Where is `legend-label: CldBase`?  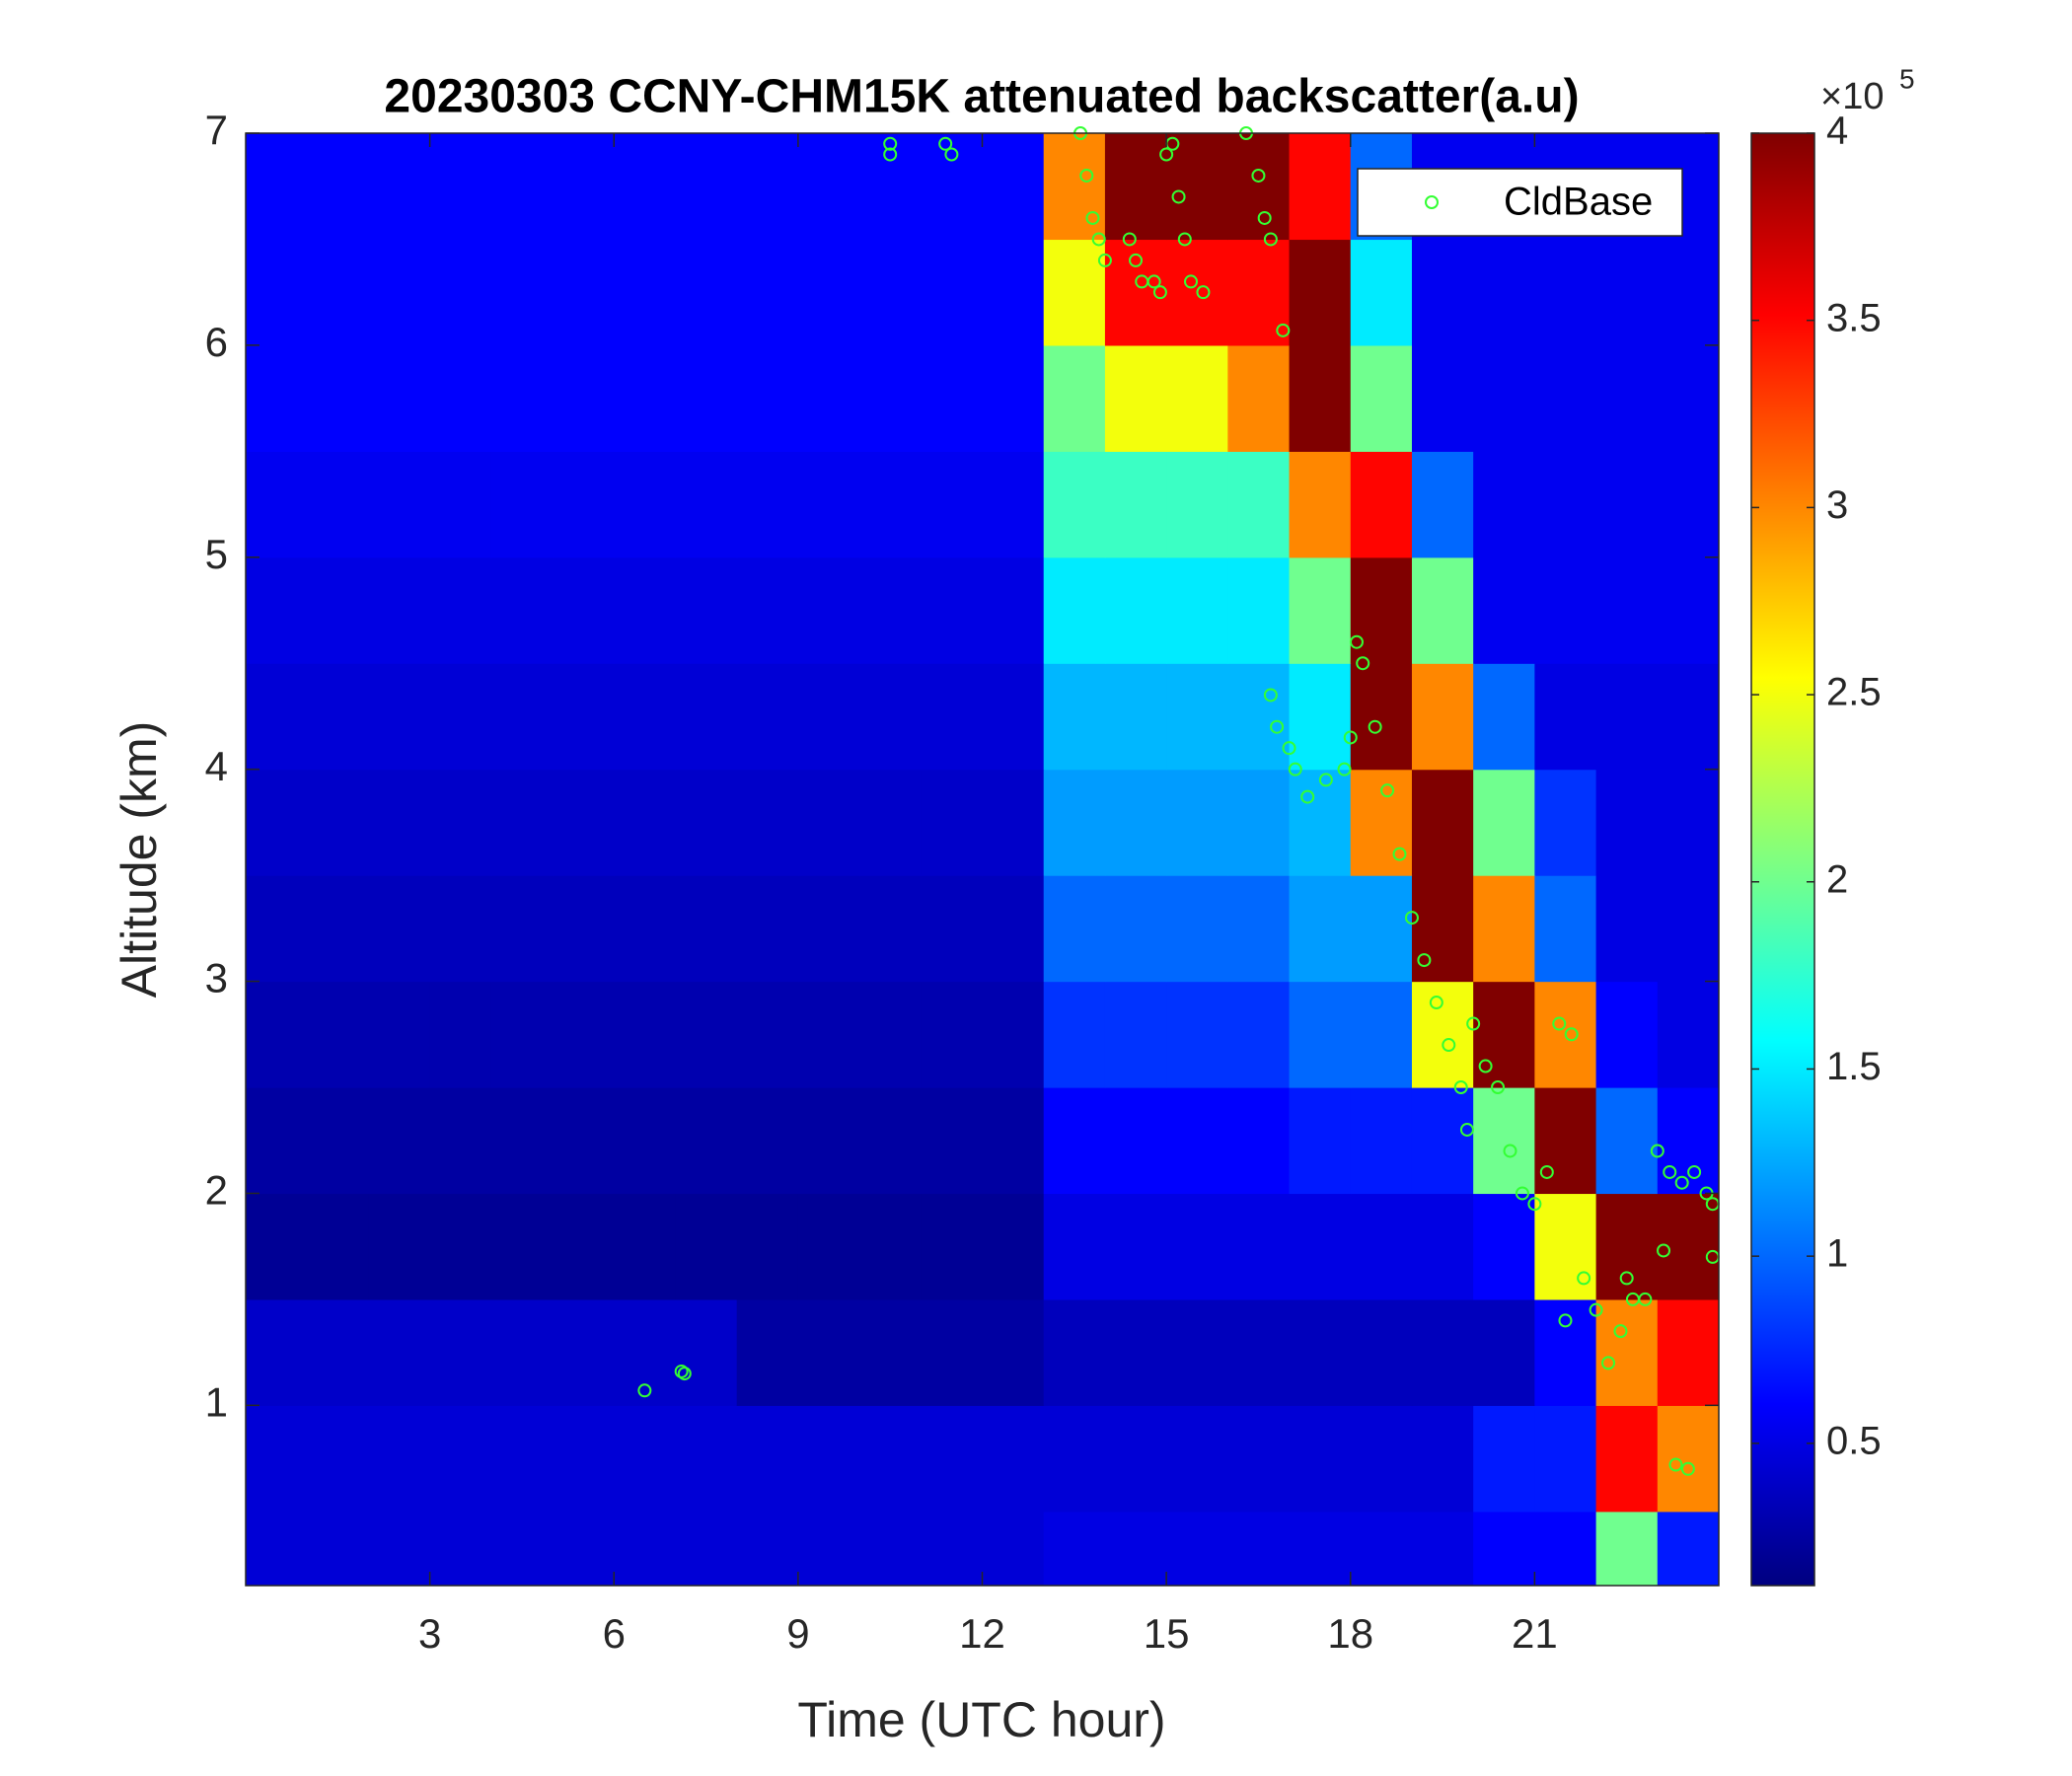
legend-label: CldBase is located at coordinates (1579, 203).